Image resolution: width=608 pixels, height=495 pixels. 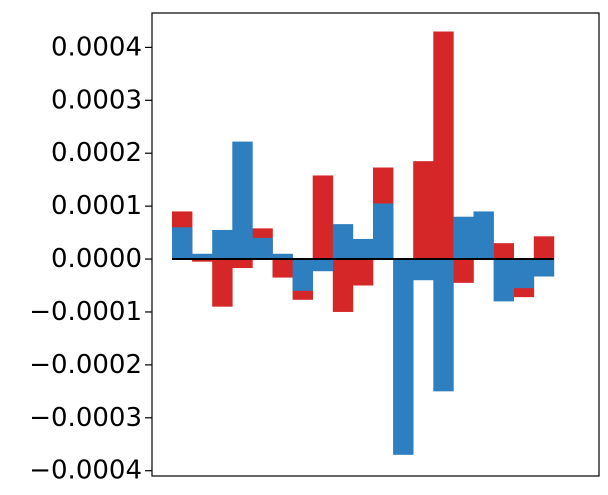 What do you see at coordinates (85, 365) in the screenshot?
I see `y-tick-label: −0.0002` at bounding box center [85, 365].